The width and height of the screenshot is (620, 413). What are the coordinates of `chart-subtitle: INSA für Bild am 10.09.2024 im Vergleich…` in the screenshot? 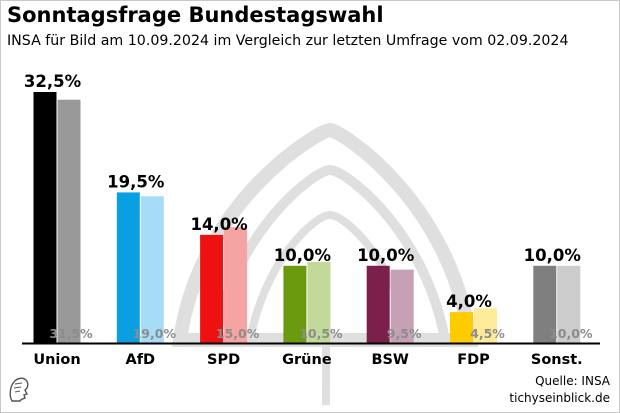 It's located at (288, 41).